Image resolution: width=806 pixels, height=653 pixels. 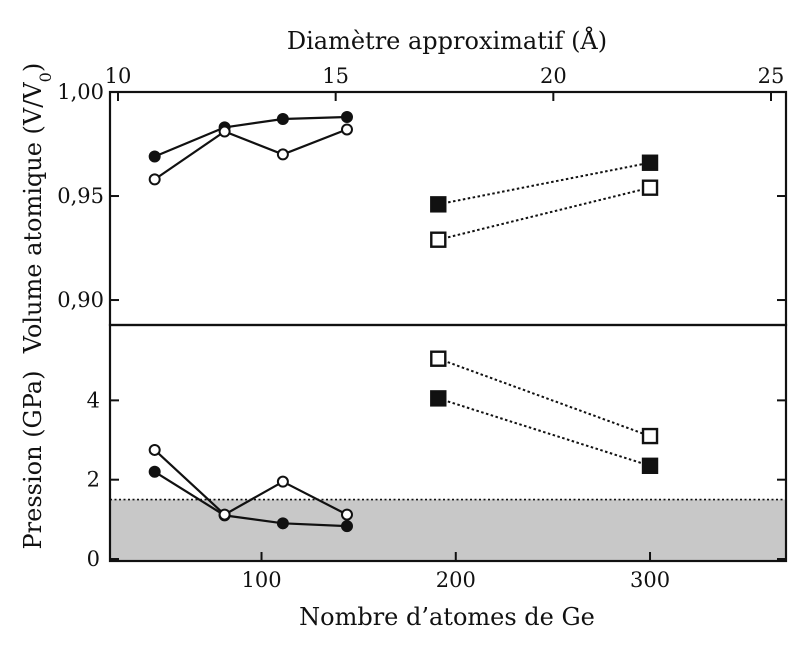 What do you see at coordinates (37, 208) in the screenshot?
I see `top-y-axis-title: Volume atomique (V/V0)` at bounding box center [37, 208].